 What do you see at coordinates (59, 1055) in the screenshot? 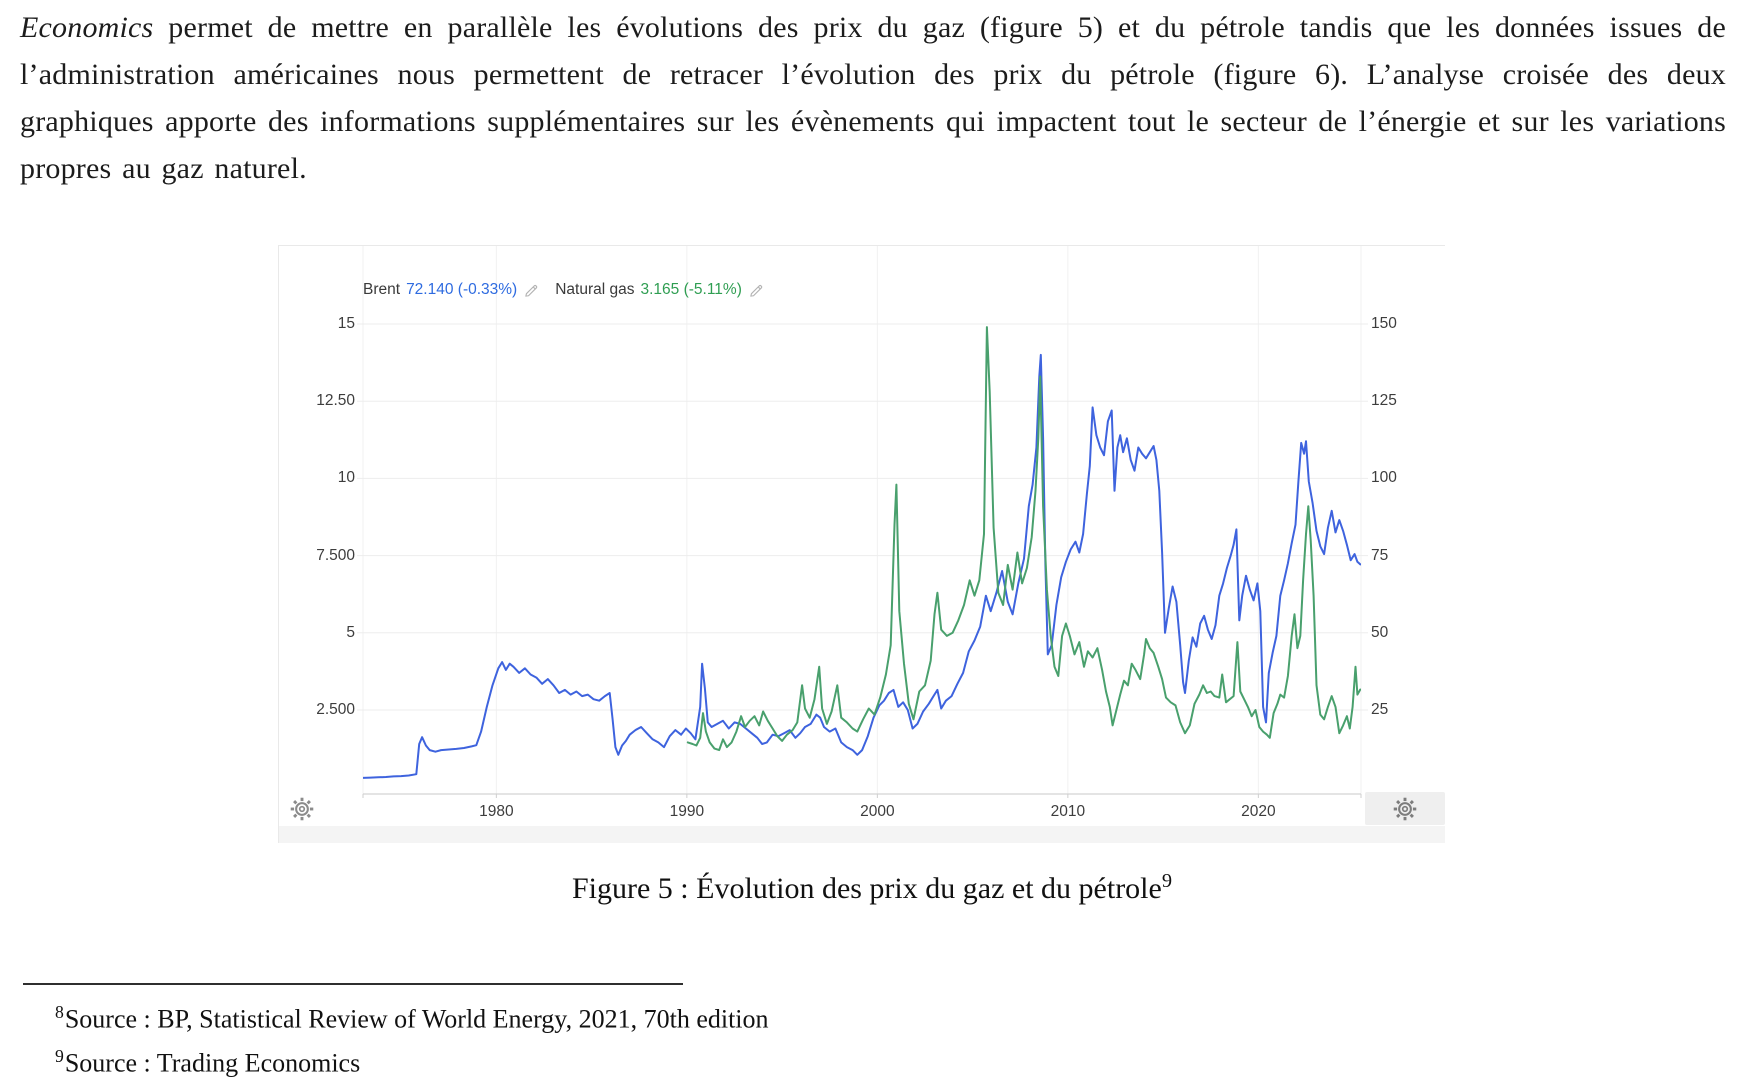
I see `footnote-ref: 9` at bounding box center [59, 1055].